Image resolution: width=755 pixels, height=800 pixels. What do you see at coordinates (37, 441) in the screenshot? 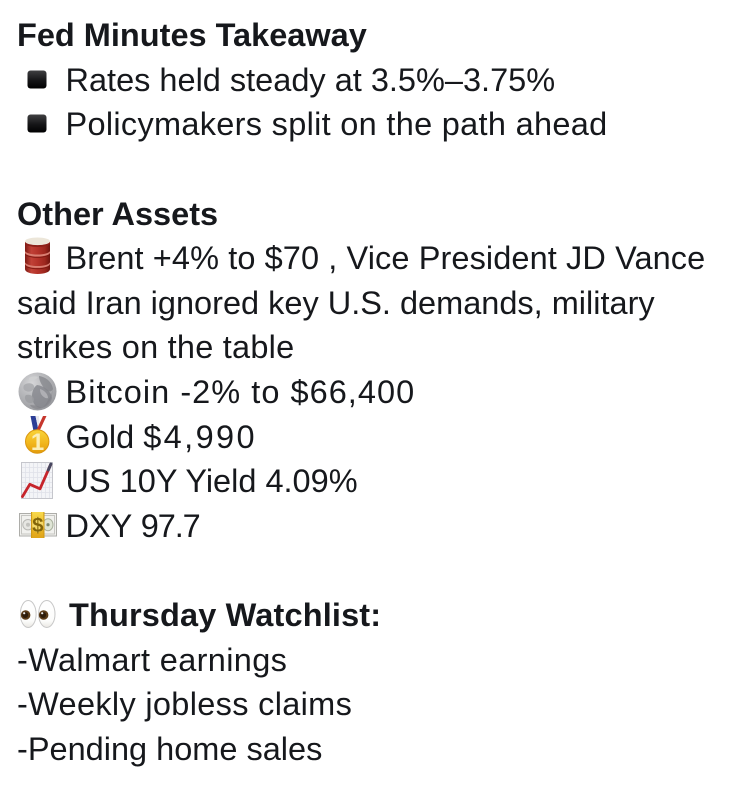
I see `svg-text: 1` at bounding box center [37, 441].